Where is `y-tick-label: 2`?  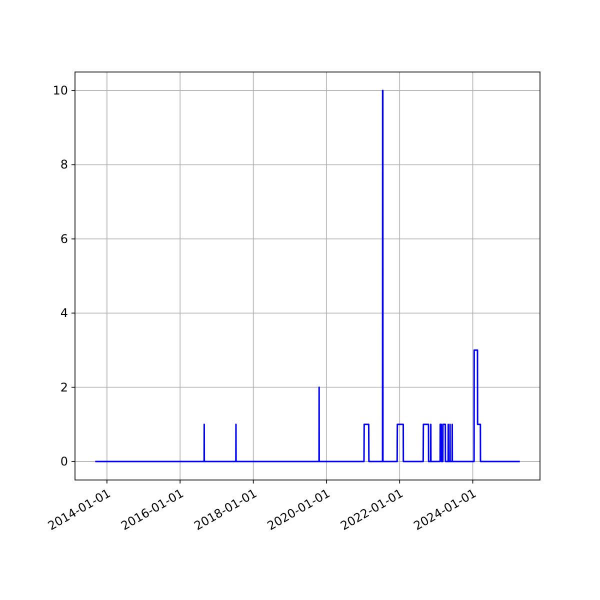
y-tick-label: 2 is located at coordinates (64, 387).